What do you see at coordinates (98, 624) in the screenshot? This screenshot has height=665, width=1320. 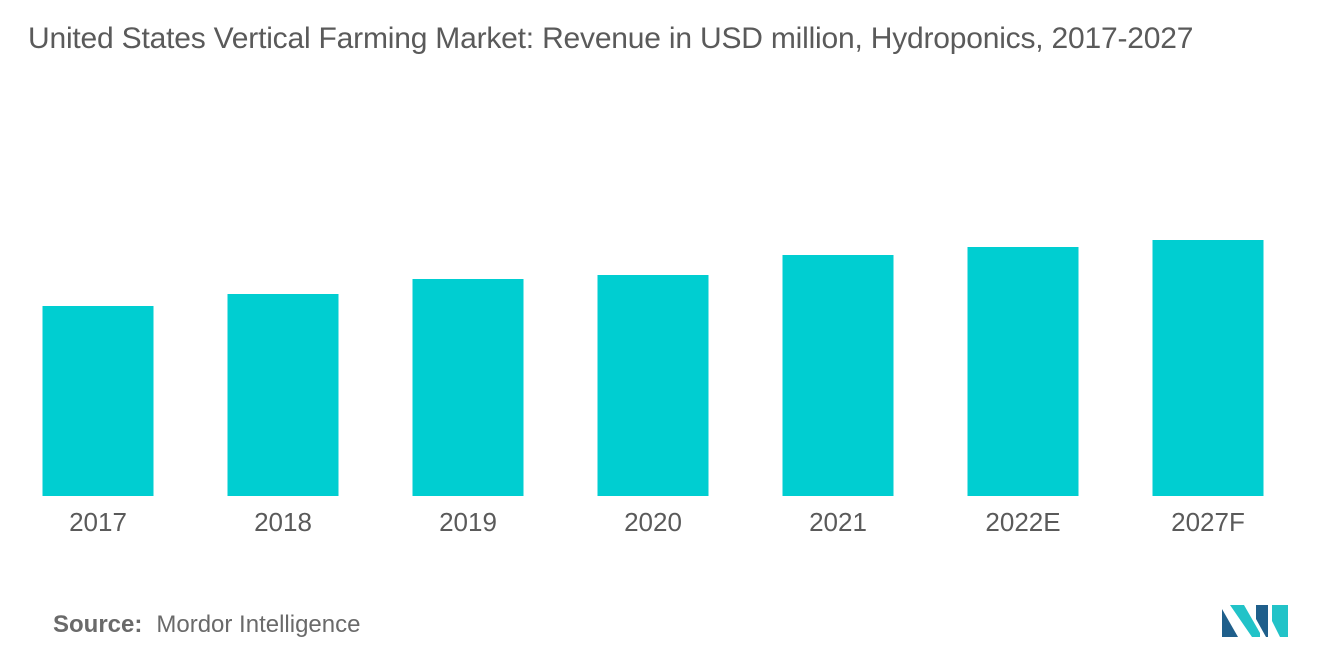 I see `source-label: Source:` at bounding box center [98, 624].